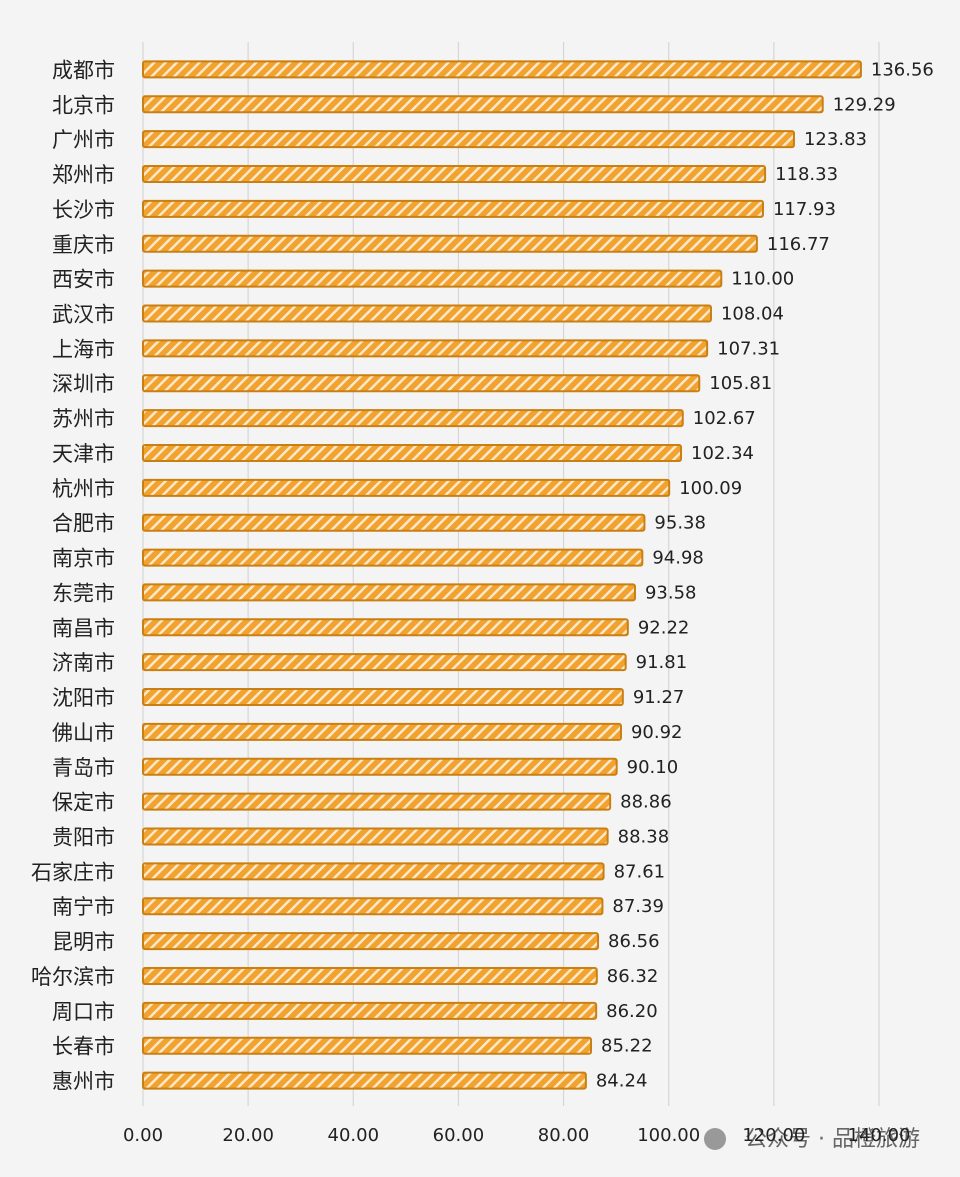 The width and height of the screenshot is (960, 1177). What do you see at coordinates (752, 314) in the screenshot?
I see `value-label: 108.04` at bounding box center [752, 314].